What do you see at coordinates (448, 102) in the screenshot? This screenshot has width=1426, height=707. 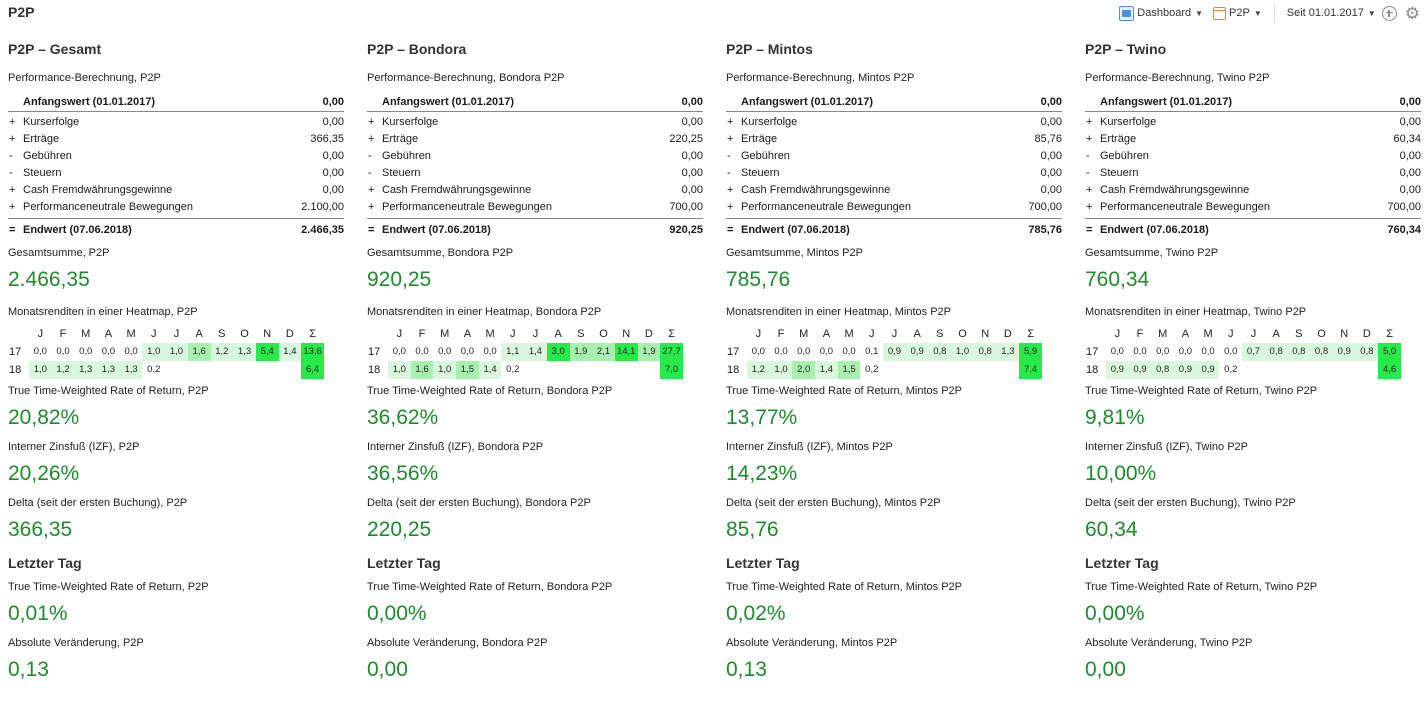 I see `start-value-label: Anfangswert (01.01.2017)` at bounding box center [448, 102].